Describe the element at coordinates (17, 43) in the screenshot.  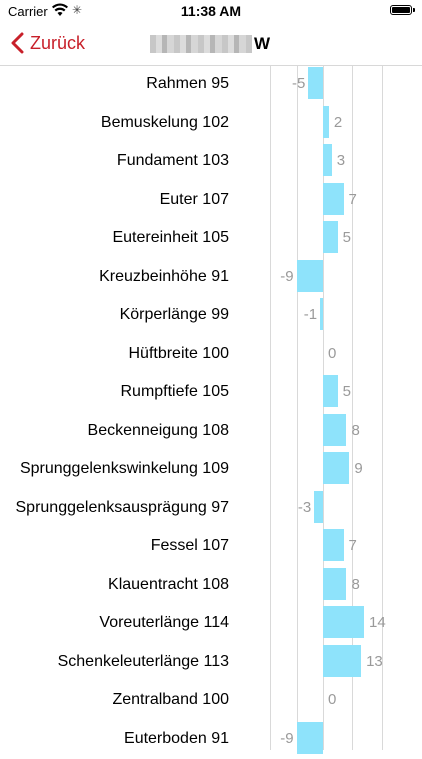
I see `chevron-left-icon` at that location.